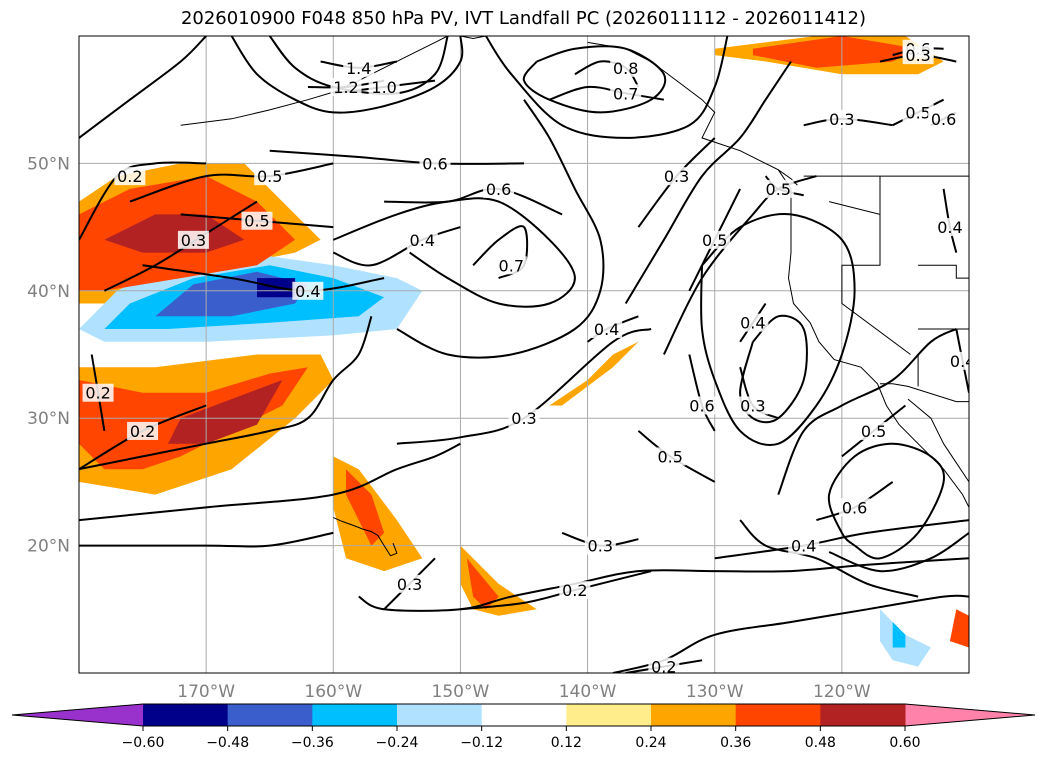  What do you see at coordinates (943, 119) in the screenshot?
I see `contour-label-28: 0.6` at bounding box center [943, 119].